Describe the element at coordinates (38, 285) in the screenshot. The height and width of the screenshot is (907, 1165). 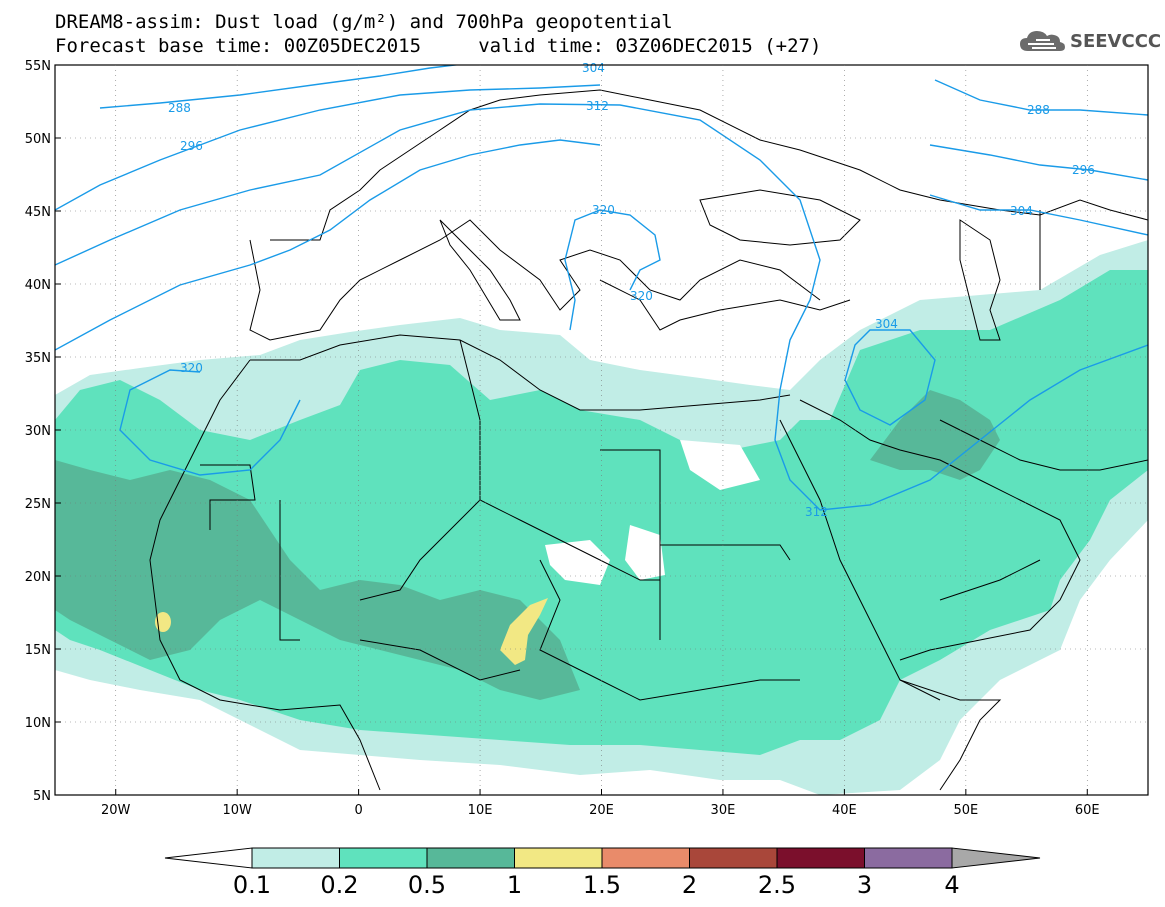
I see `lat-tick-label: 40N` at that location.